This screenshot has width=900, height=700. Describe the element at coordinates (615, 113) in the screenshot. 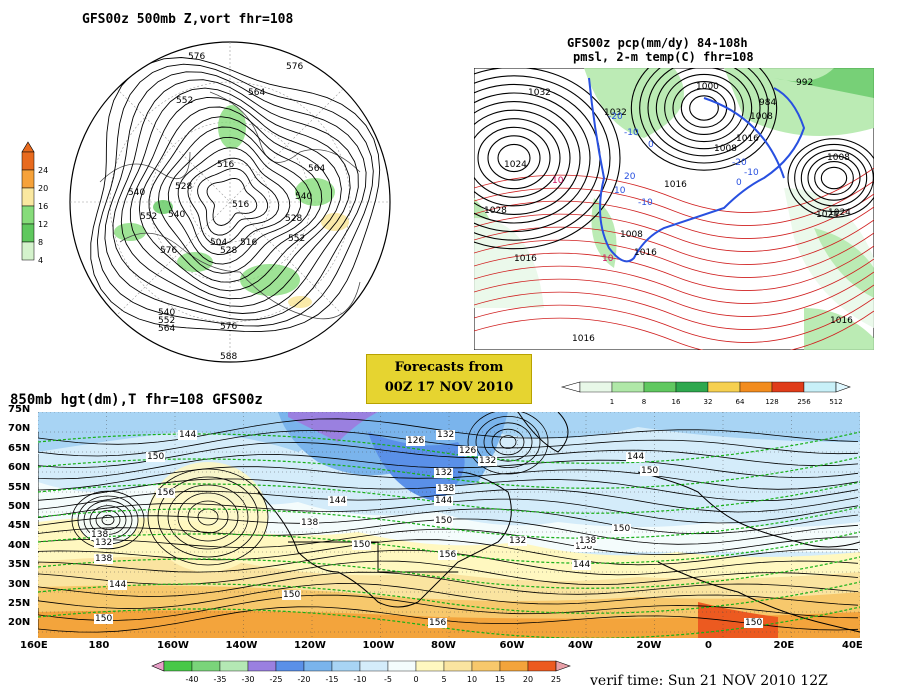

I see `isobar-label: 1032` at that location.